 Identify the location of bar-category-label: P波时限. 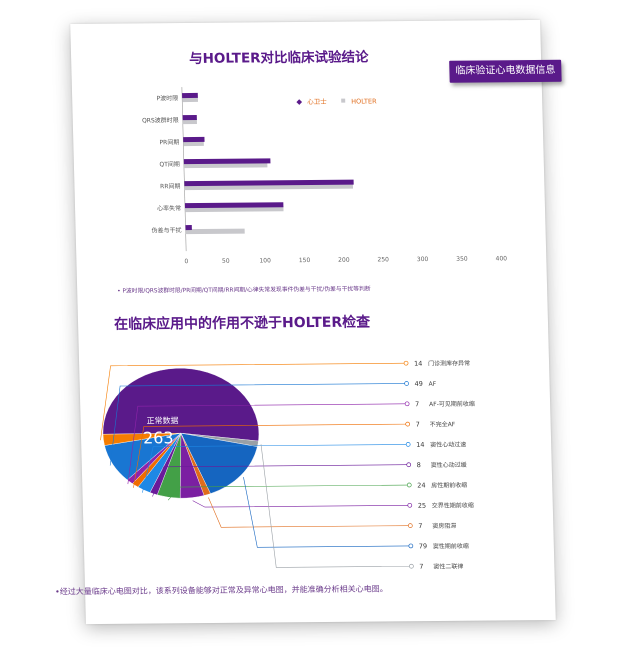
(167, 98).